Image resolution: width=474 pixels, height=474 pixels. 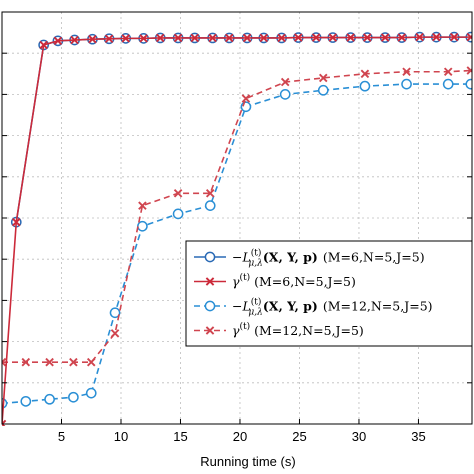 What do you see at coordinates (121, 436) in the screenshot?
I see `x-tick-label-1: 10` at bounding box center [121, 436].